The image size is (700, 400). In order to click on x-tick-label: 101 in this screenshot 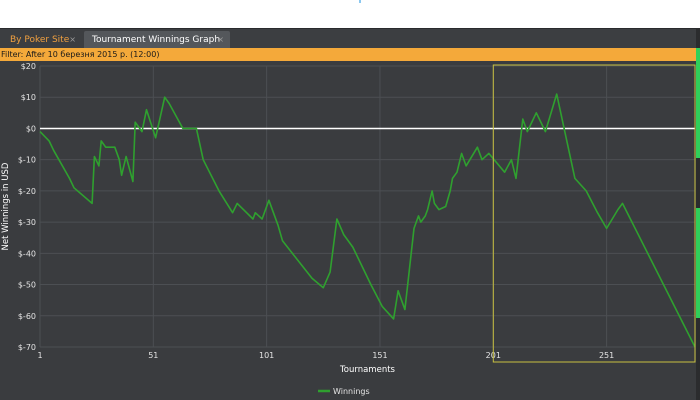, I will do `click(266, 355)`.